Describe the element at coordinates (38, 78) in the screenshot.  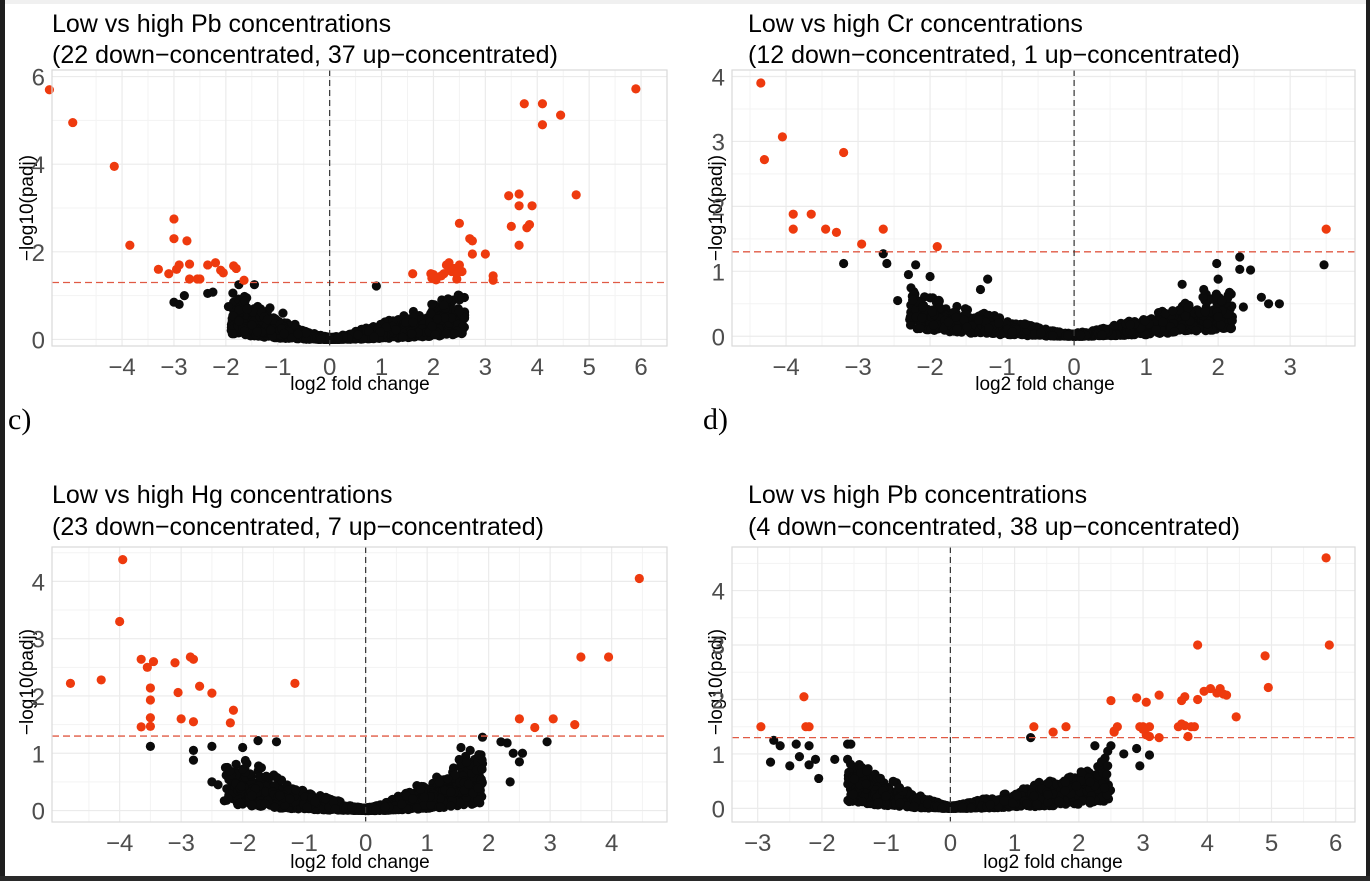
I see `y-tick-label: 6` at that location.